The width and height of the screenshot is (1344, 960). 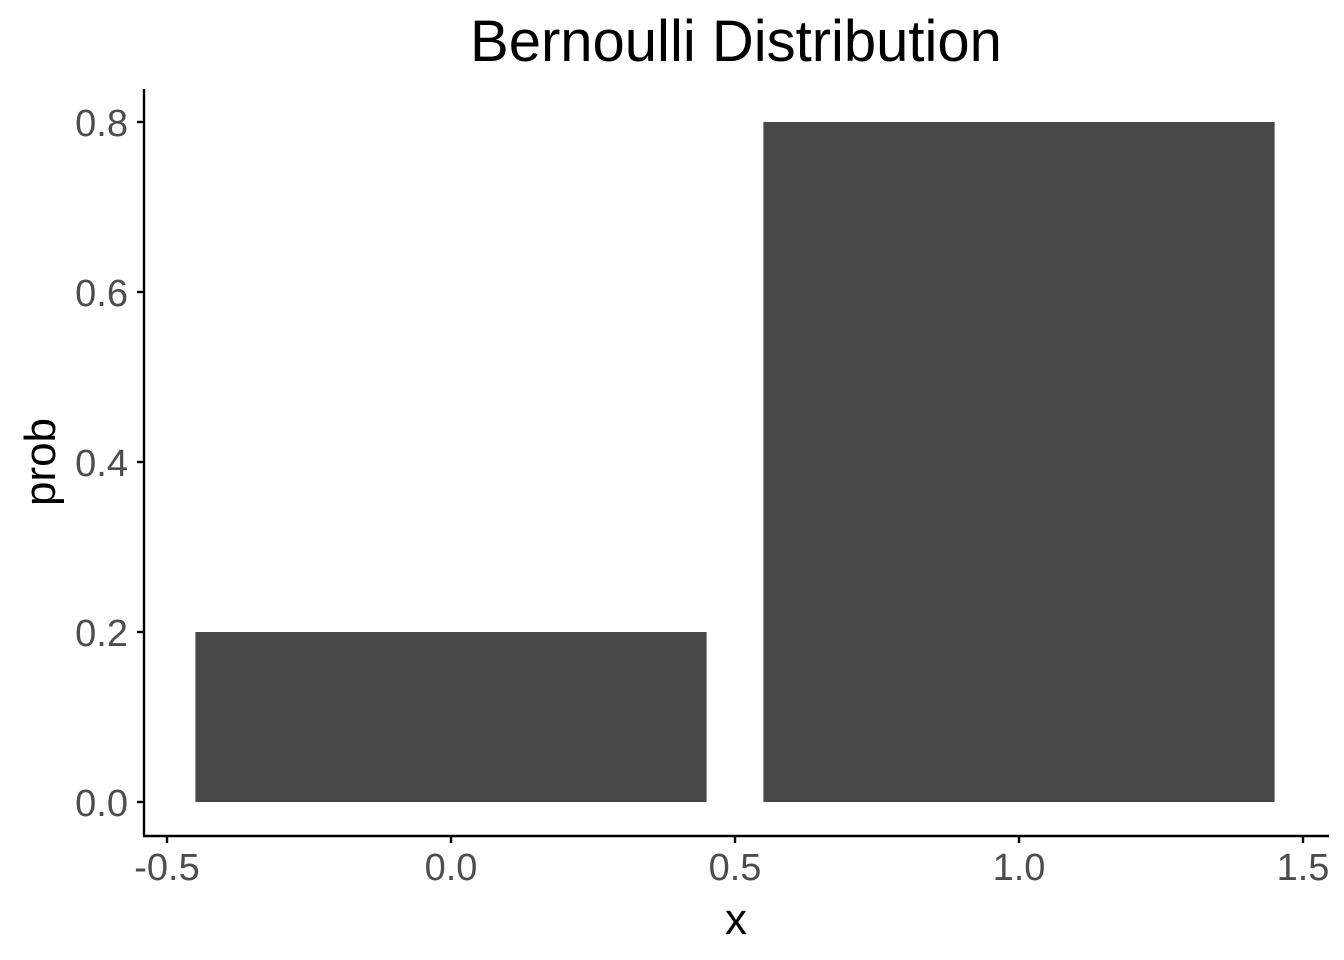 I want to click on y-axis-title: prob, so click(x=40, y=462).